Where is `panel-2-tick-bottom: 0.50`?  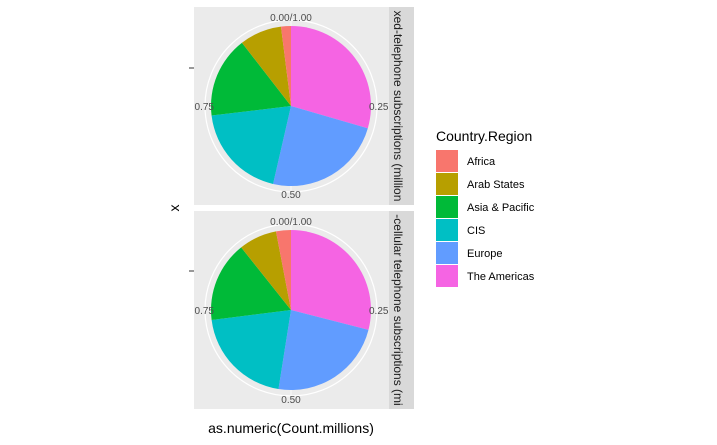 panel-2-tick-bottom: 0.50 is located at coordinates (291, 400).